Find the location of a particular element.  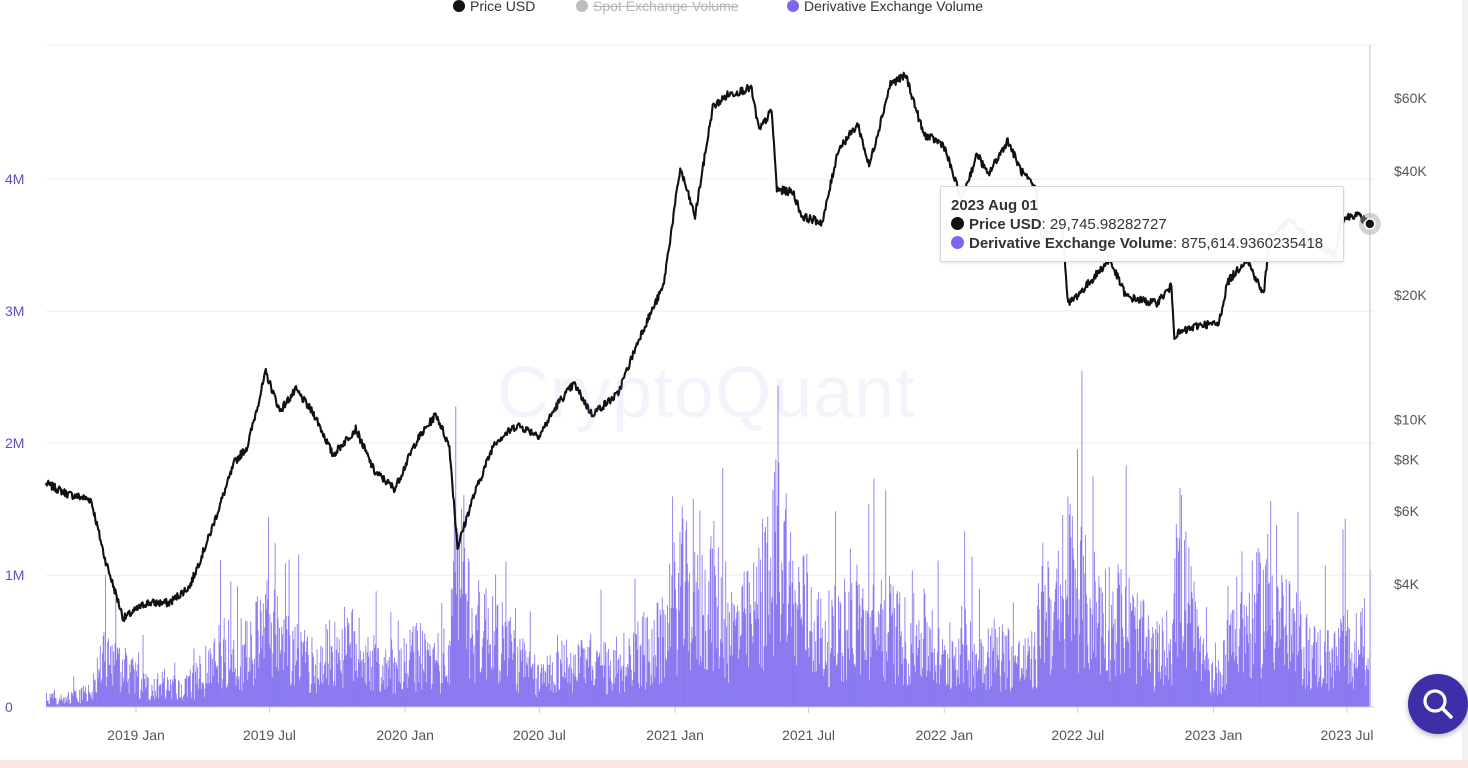

tooltip-date: 2023 Aug 01 is located at coordinates (994, 205).